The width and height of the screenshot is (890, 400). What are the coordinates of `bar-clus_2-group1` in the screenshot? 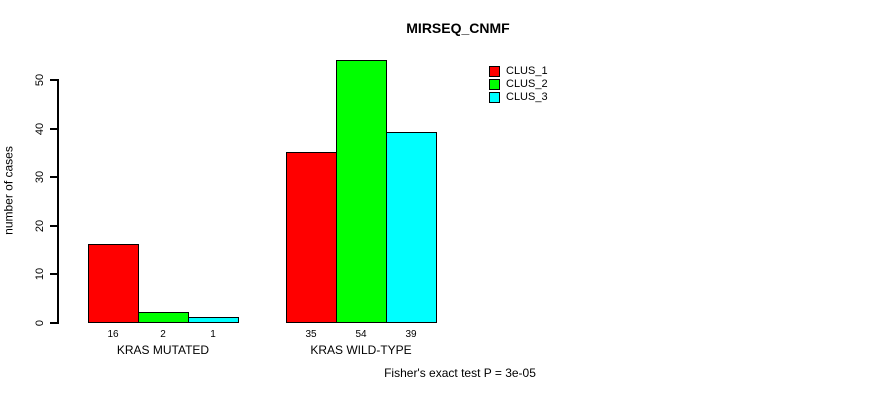 It's located at (163, 317).